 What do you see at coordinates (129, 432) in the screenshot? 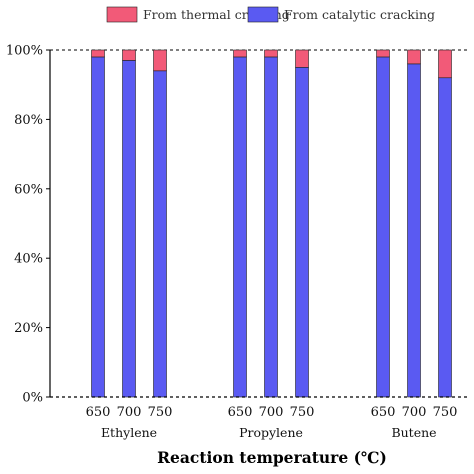
I see `group-label-ethylene: Ethylene` at bounding box center [129, 432].